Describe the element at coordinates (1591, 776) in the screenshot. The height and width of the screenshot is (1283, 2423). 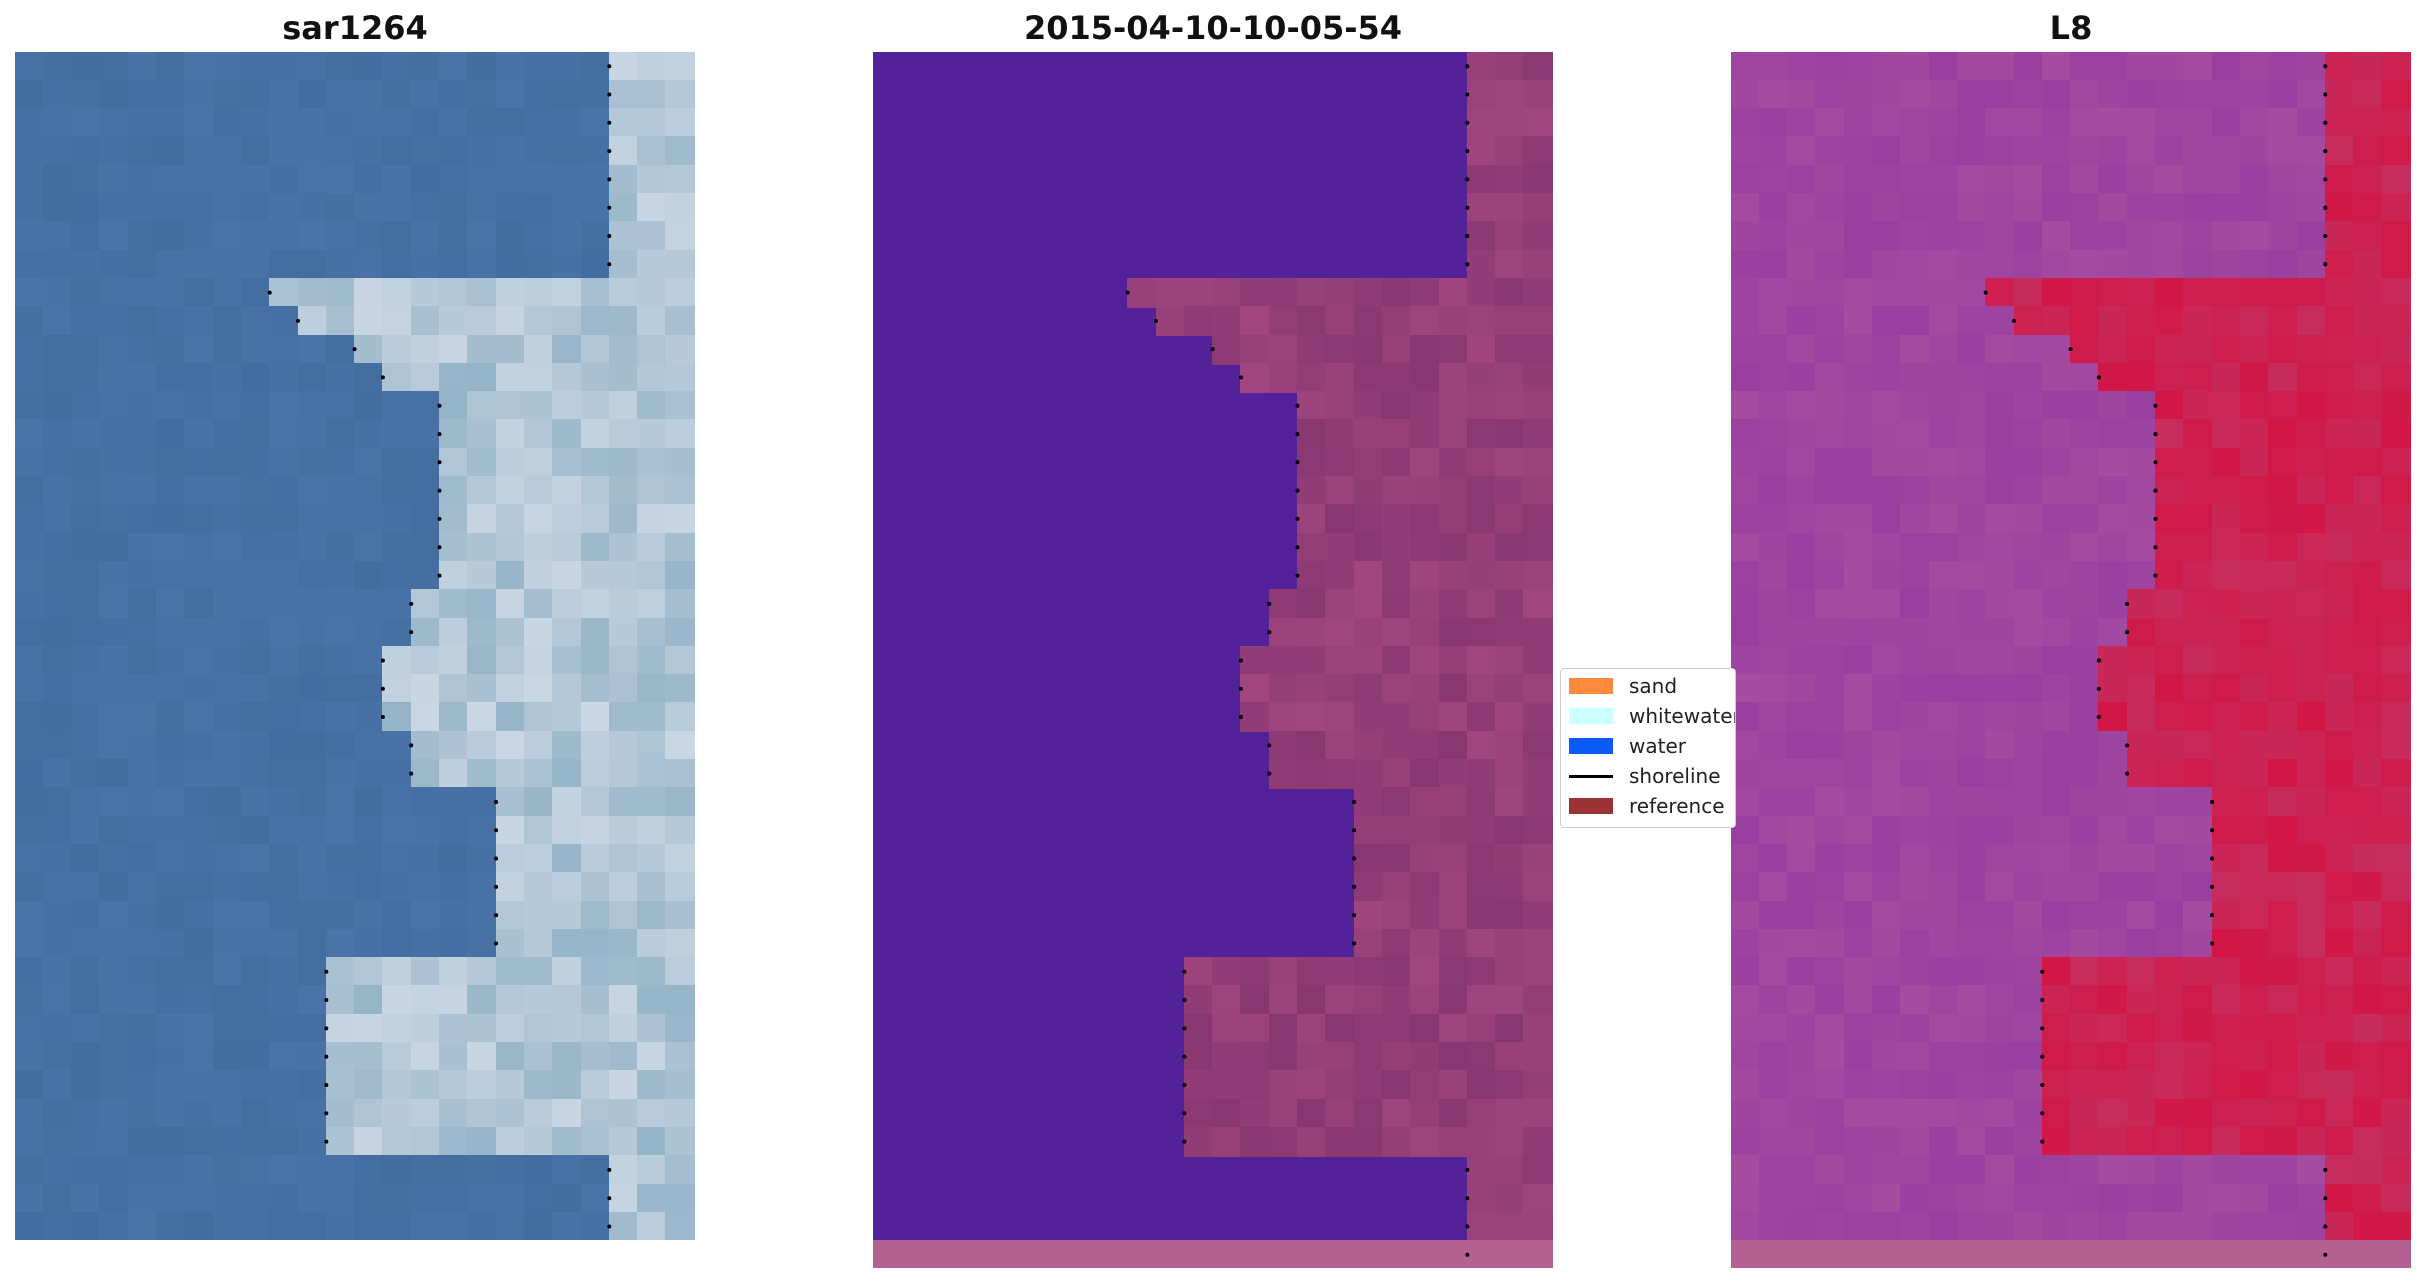
I see `legend-line-shoreline` at that location.